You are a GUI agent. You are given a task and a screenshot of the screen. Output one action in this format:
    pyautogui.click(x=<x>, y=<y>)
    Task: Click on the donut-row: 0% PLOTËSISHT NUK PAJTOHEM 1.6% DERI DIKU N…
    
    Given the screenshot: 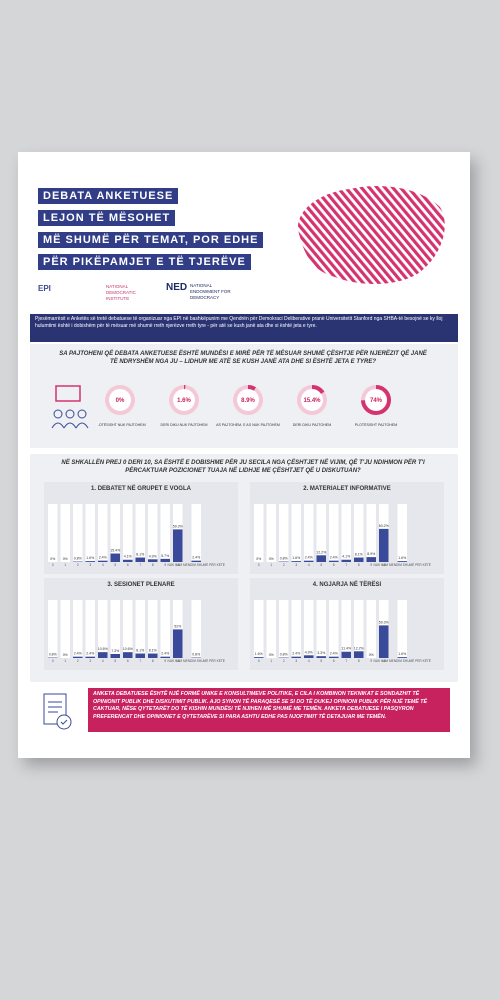 What is the action you would take?
    pyautogui.click(x=247, y=406)
    